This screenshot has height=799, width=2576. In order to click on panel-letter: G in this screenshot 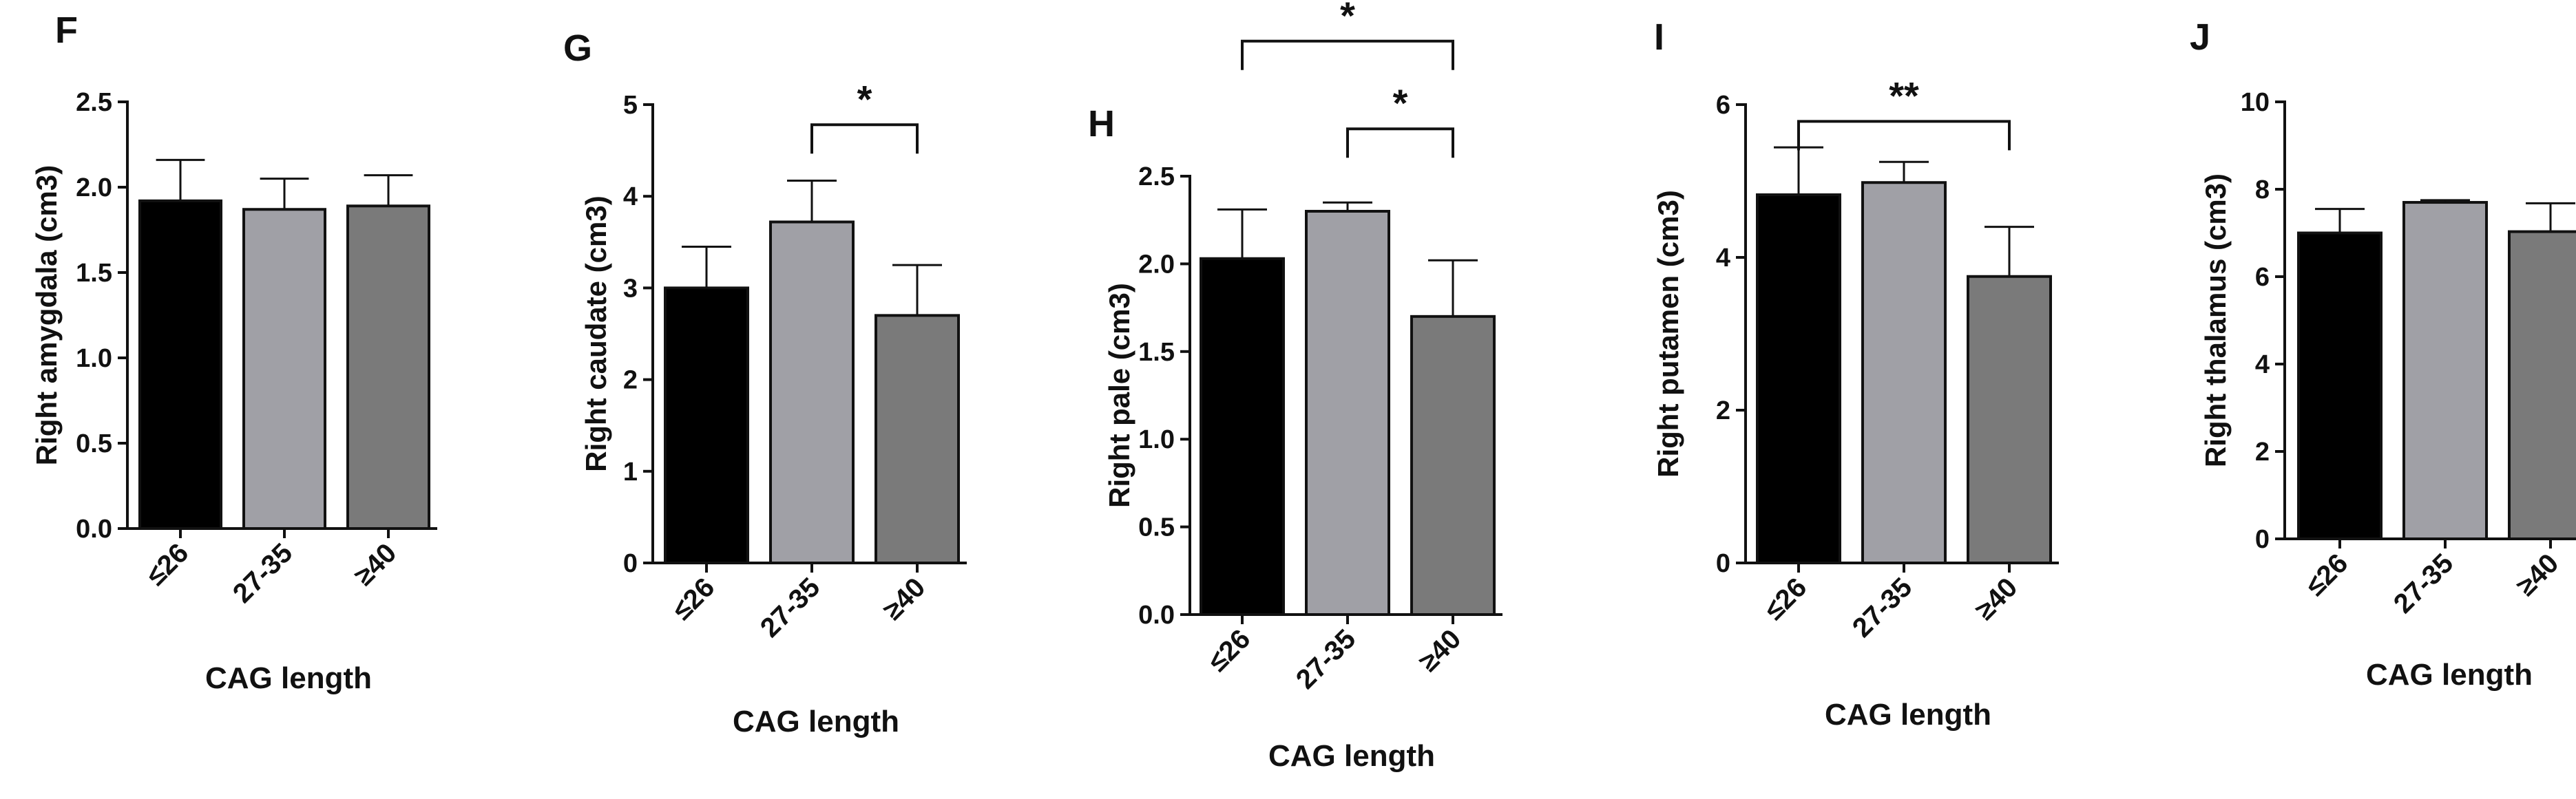, I will do `click(577, 48)`.